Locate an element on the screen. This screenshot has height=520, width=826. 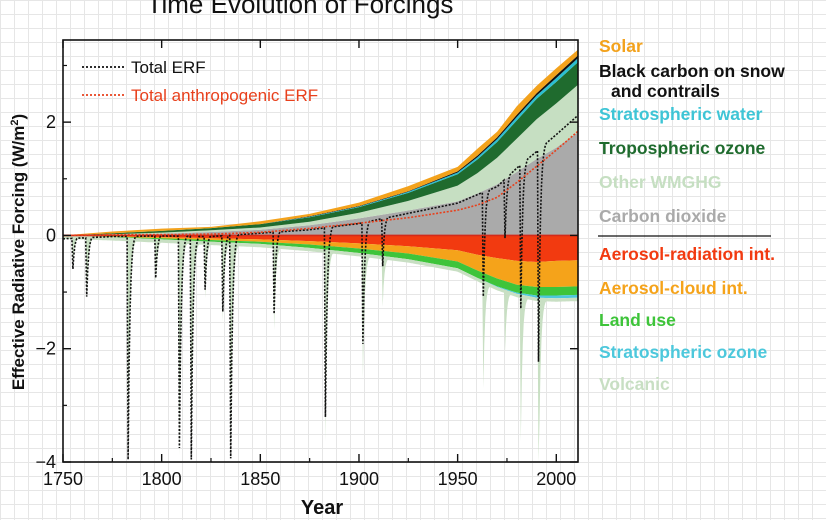
x-tick-label: 1950 is located at coordinates (458, 479).